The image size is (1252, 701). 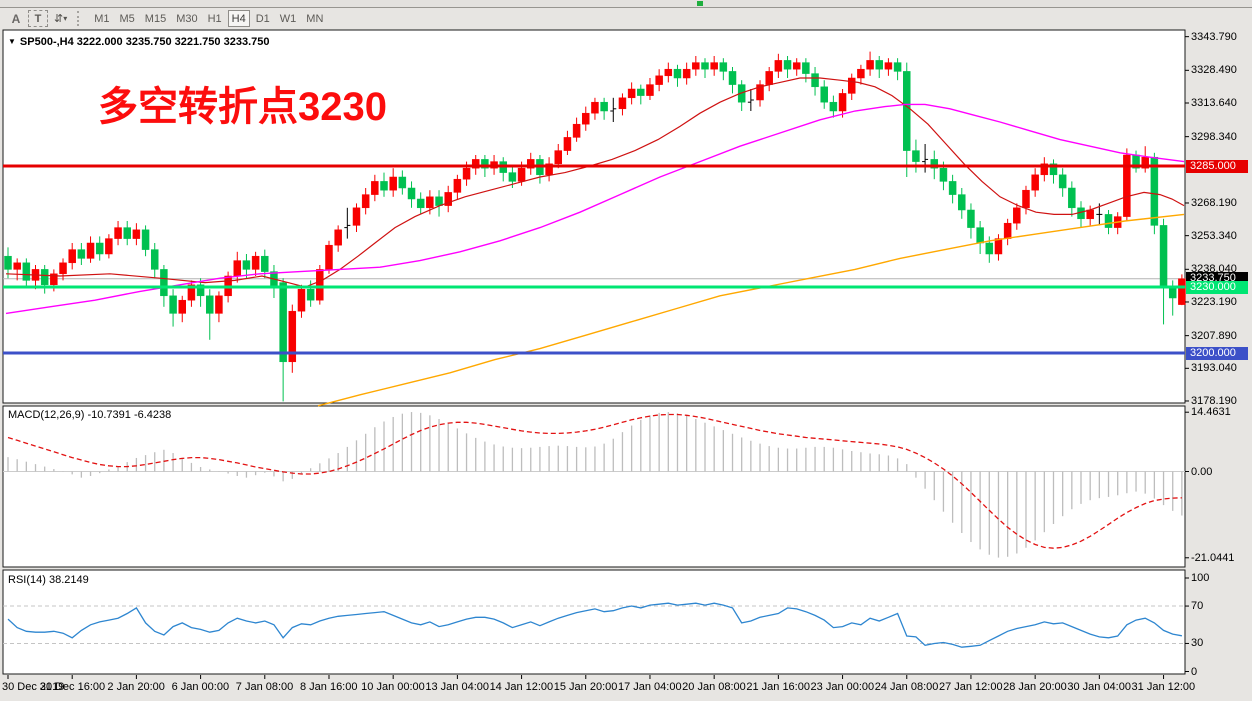 What do you see at coordinates (80, 18) in the screenshot?
I see `toolbar-separator` at bounding box center [80, 18].